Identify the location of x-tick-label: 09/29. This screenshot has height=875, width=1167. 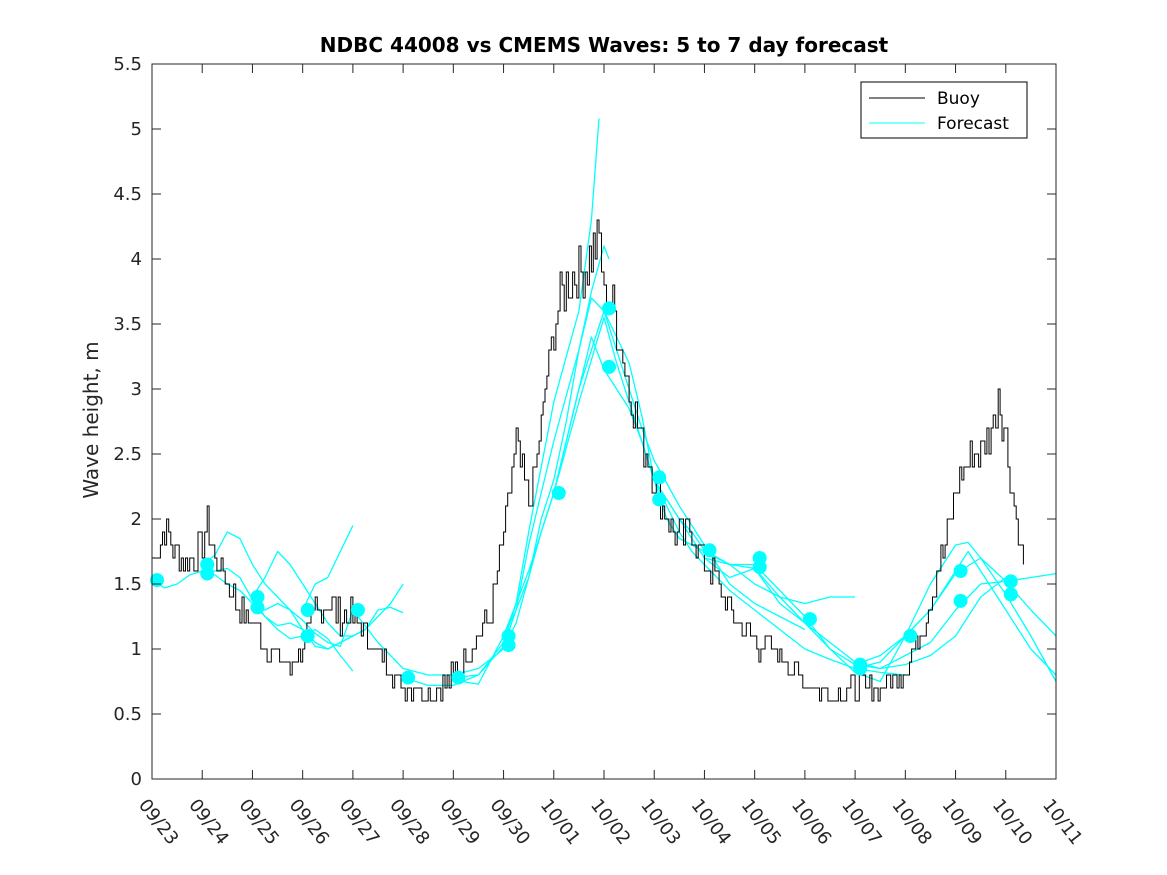
(459, 822).